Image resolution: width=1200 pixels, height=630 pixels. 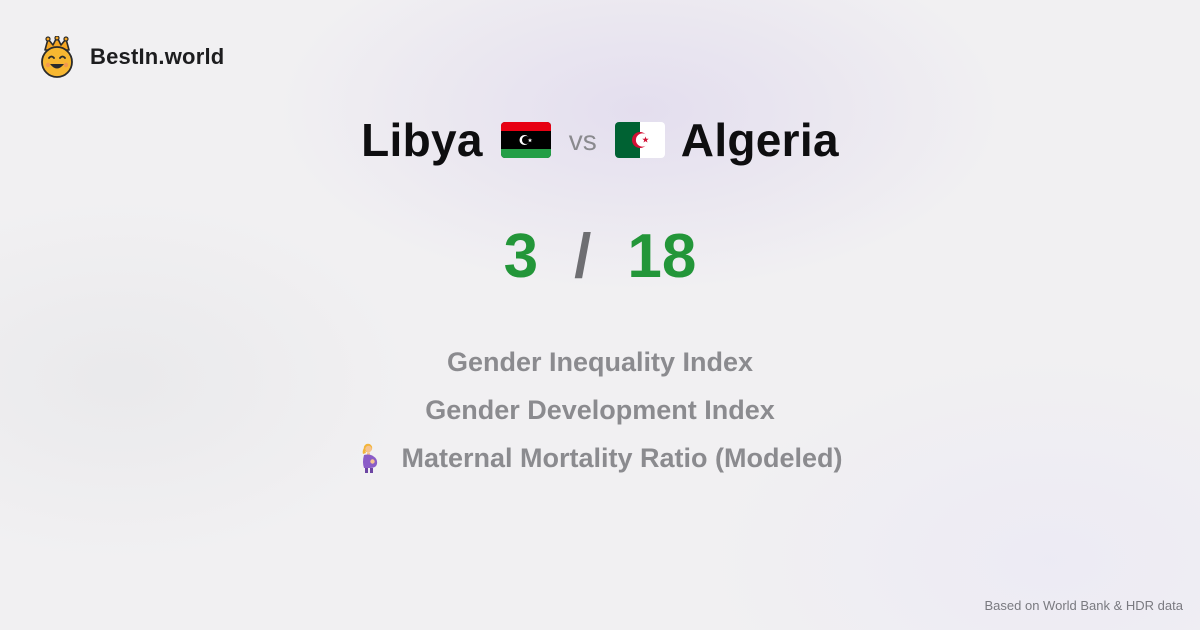 What do you see at coordinates (622, 457) in the screenshot?
I see `metric-label: Maternal Mortality Ratio (Modeled)` at bounding box center [622, 457].